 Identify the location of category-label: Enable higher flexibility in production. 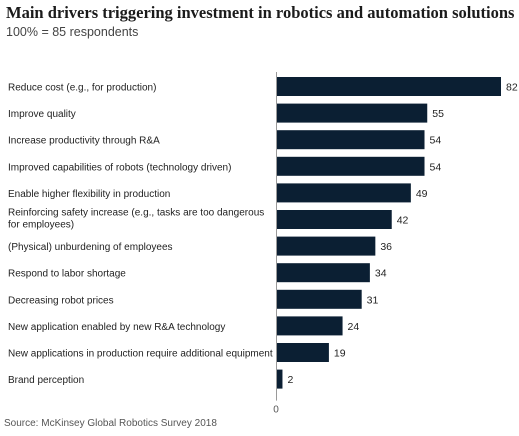
(89, 194).